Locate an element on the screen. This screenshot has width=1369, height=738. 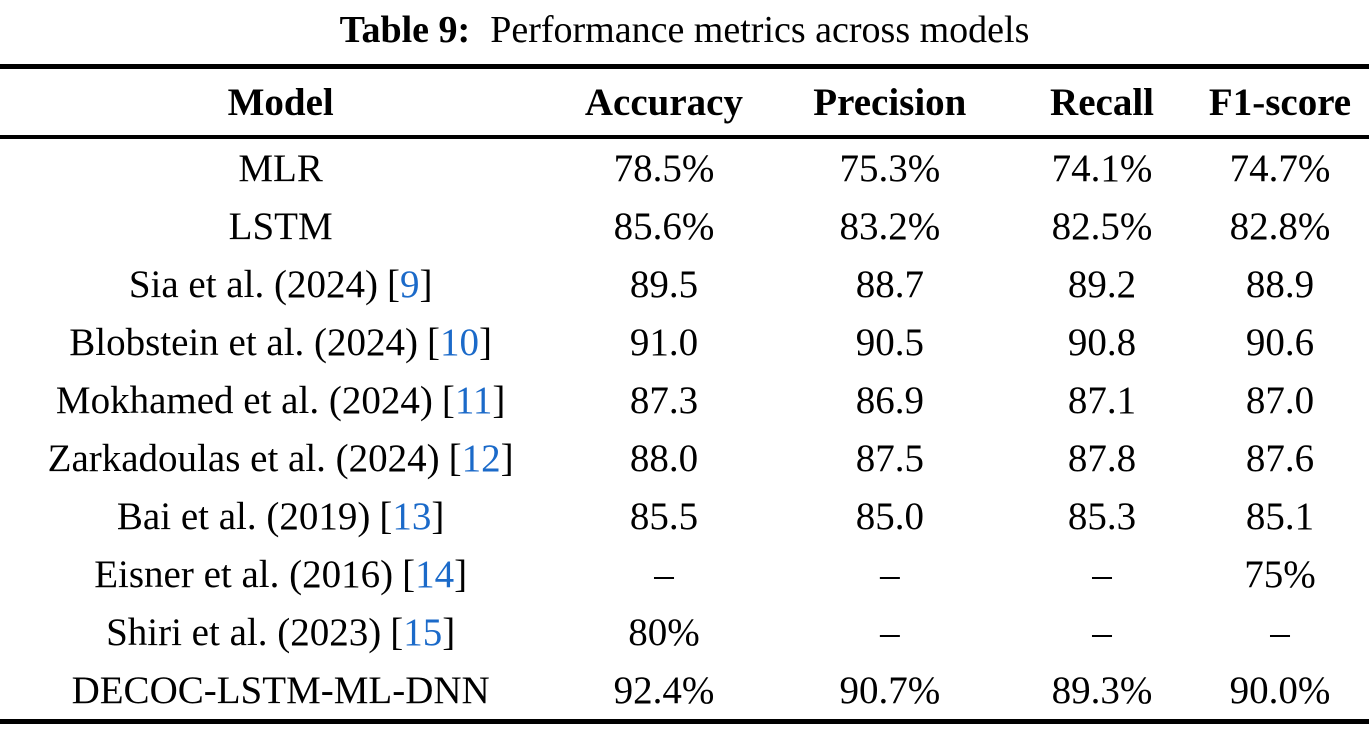
column-header-accuracy: Accuracy is located at coordinates (663, 102).